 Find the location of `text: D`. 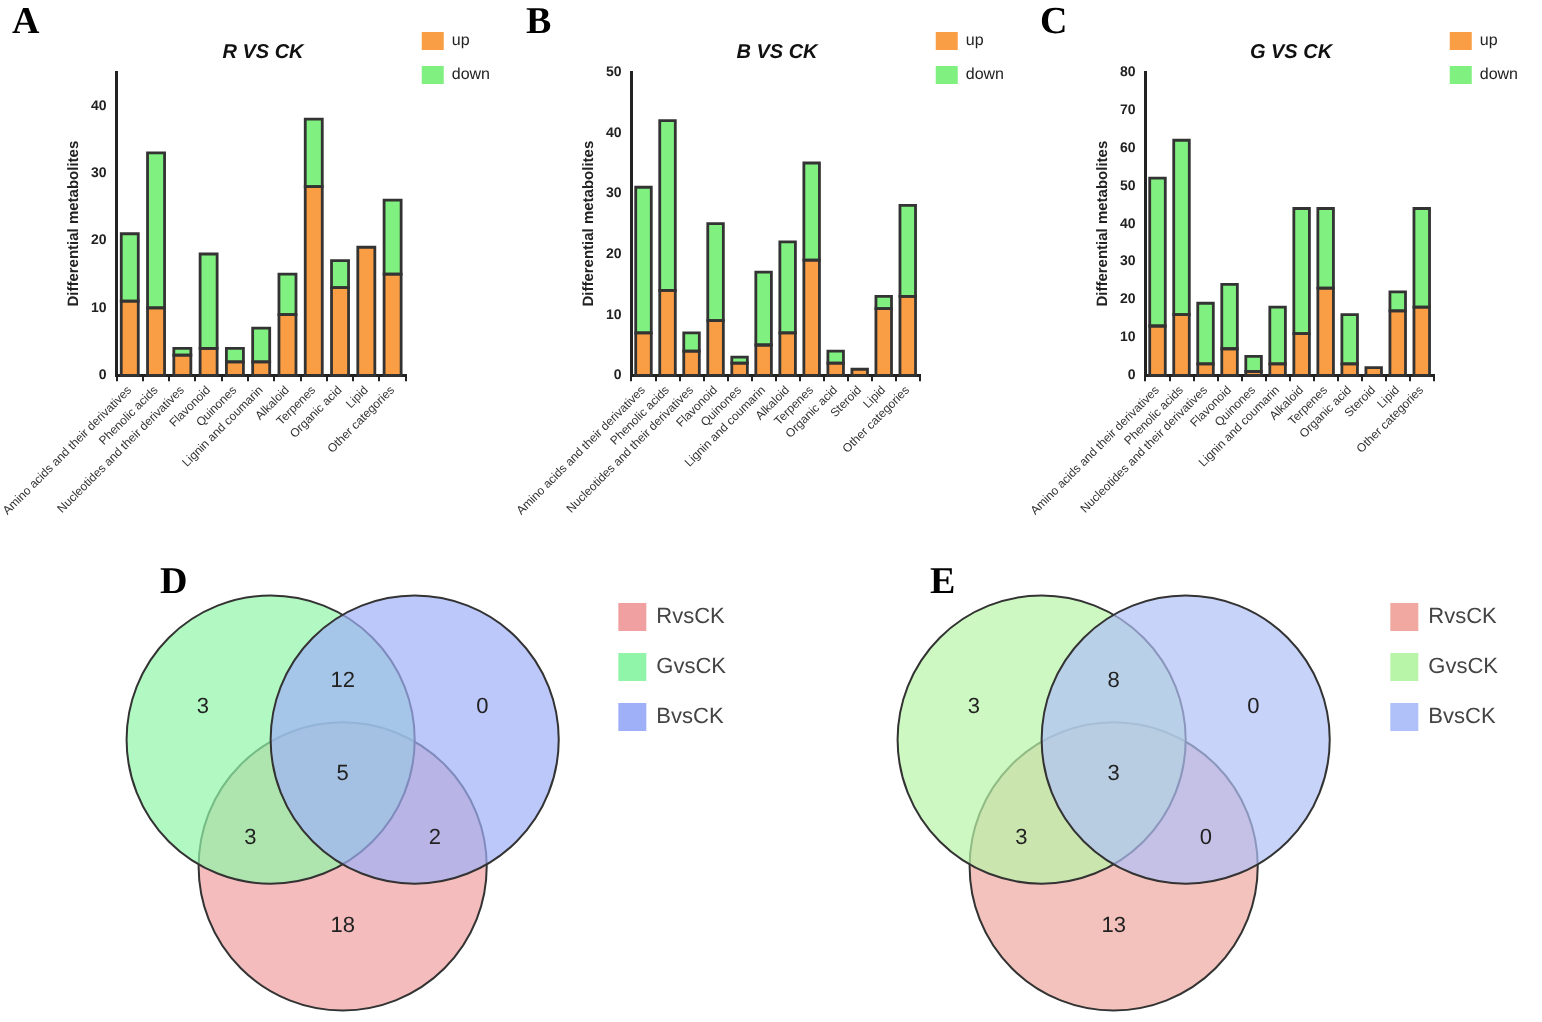

text: D is located at coordinates (174, 581).